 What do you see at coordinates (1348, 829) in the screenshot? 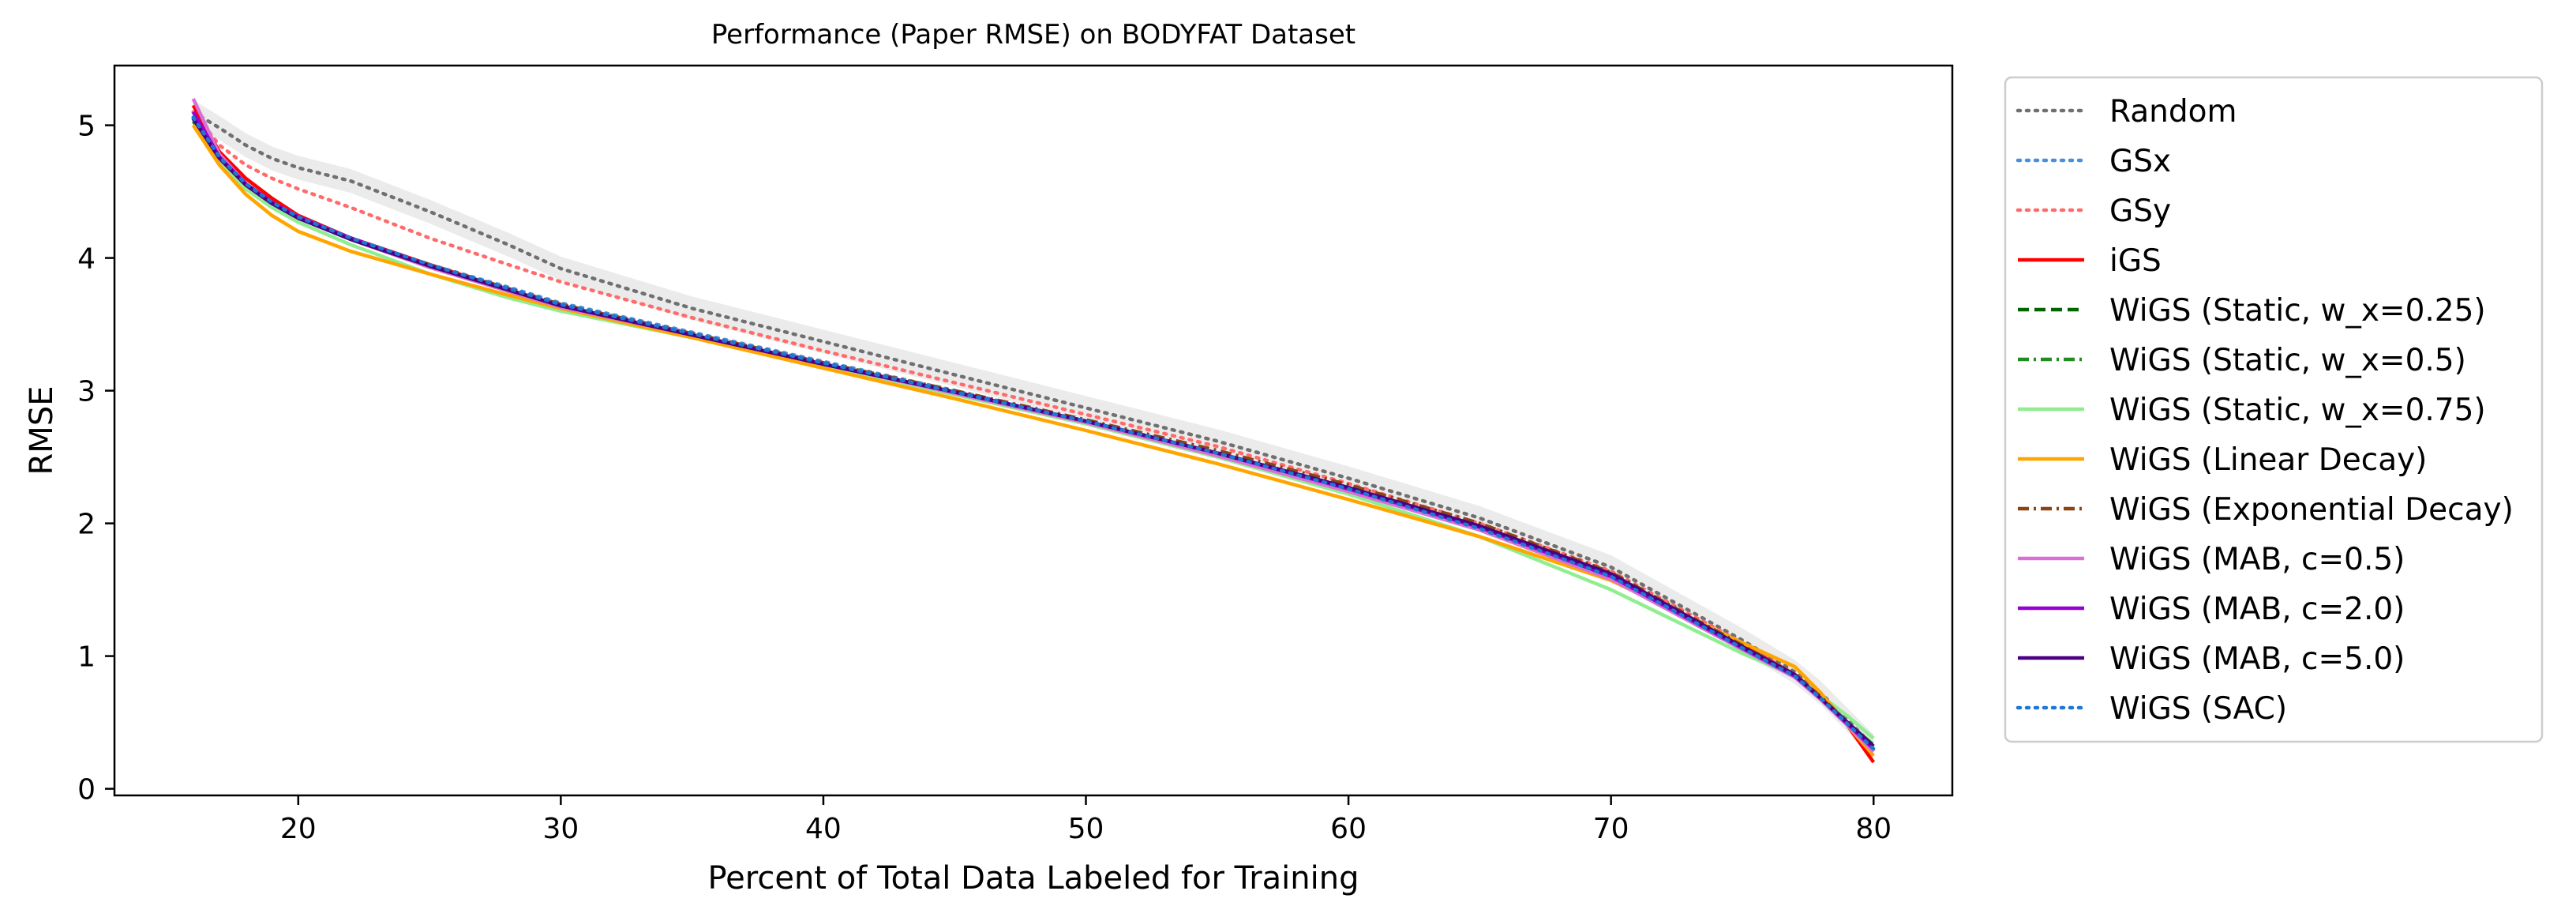
I see `x-tick-label: 60` at bounding box center [1348, 829].